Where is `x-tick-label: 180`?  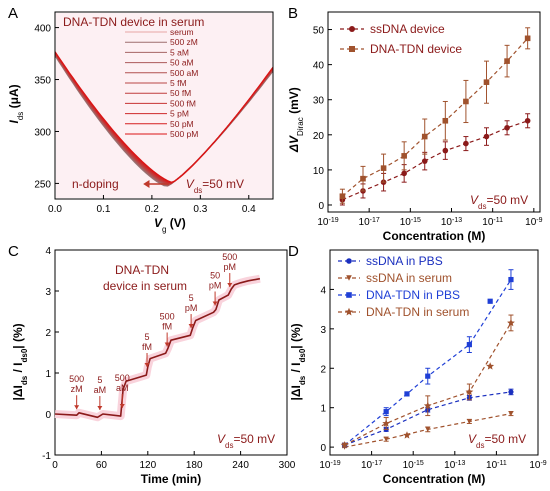 x-tick-label: 180 is located at coordinates (194, 465).